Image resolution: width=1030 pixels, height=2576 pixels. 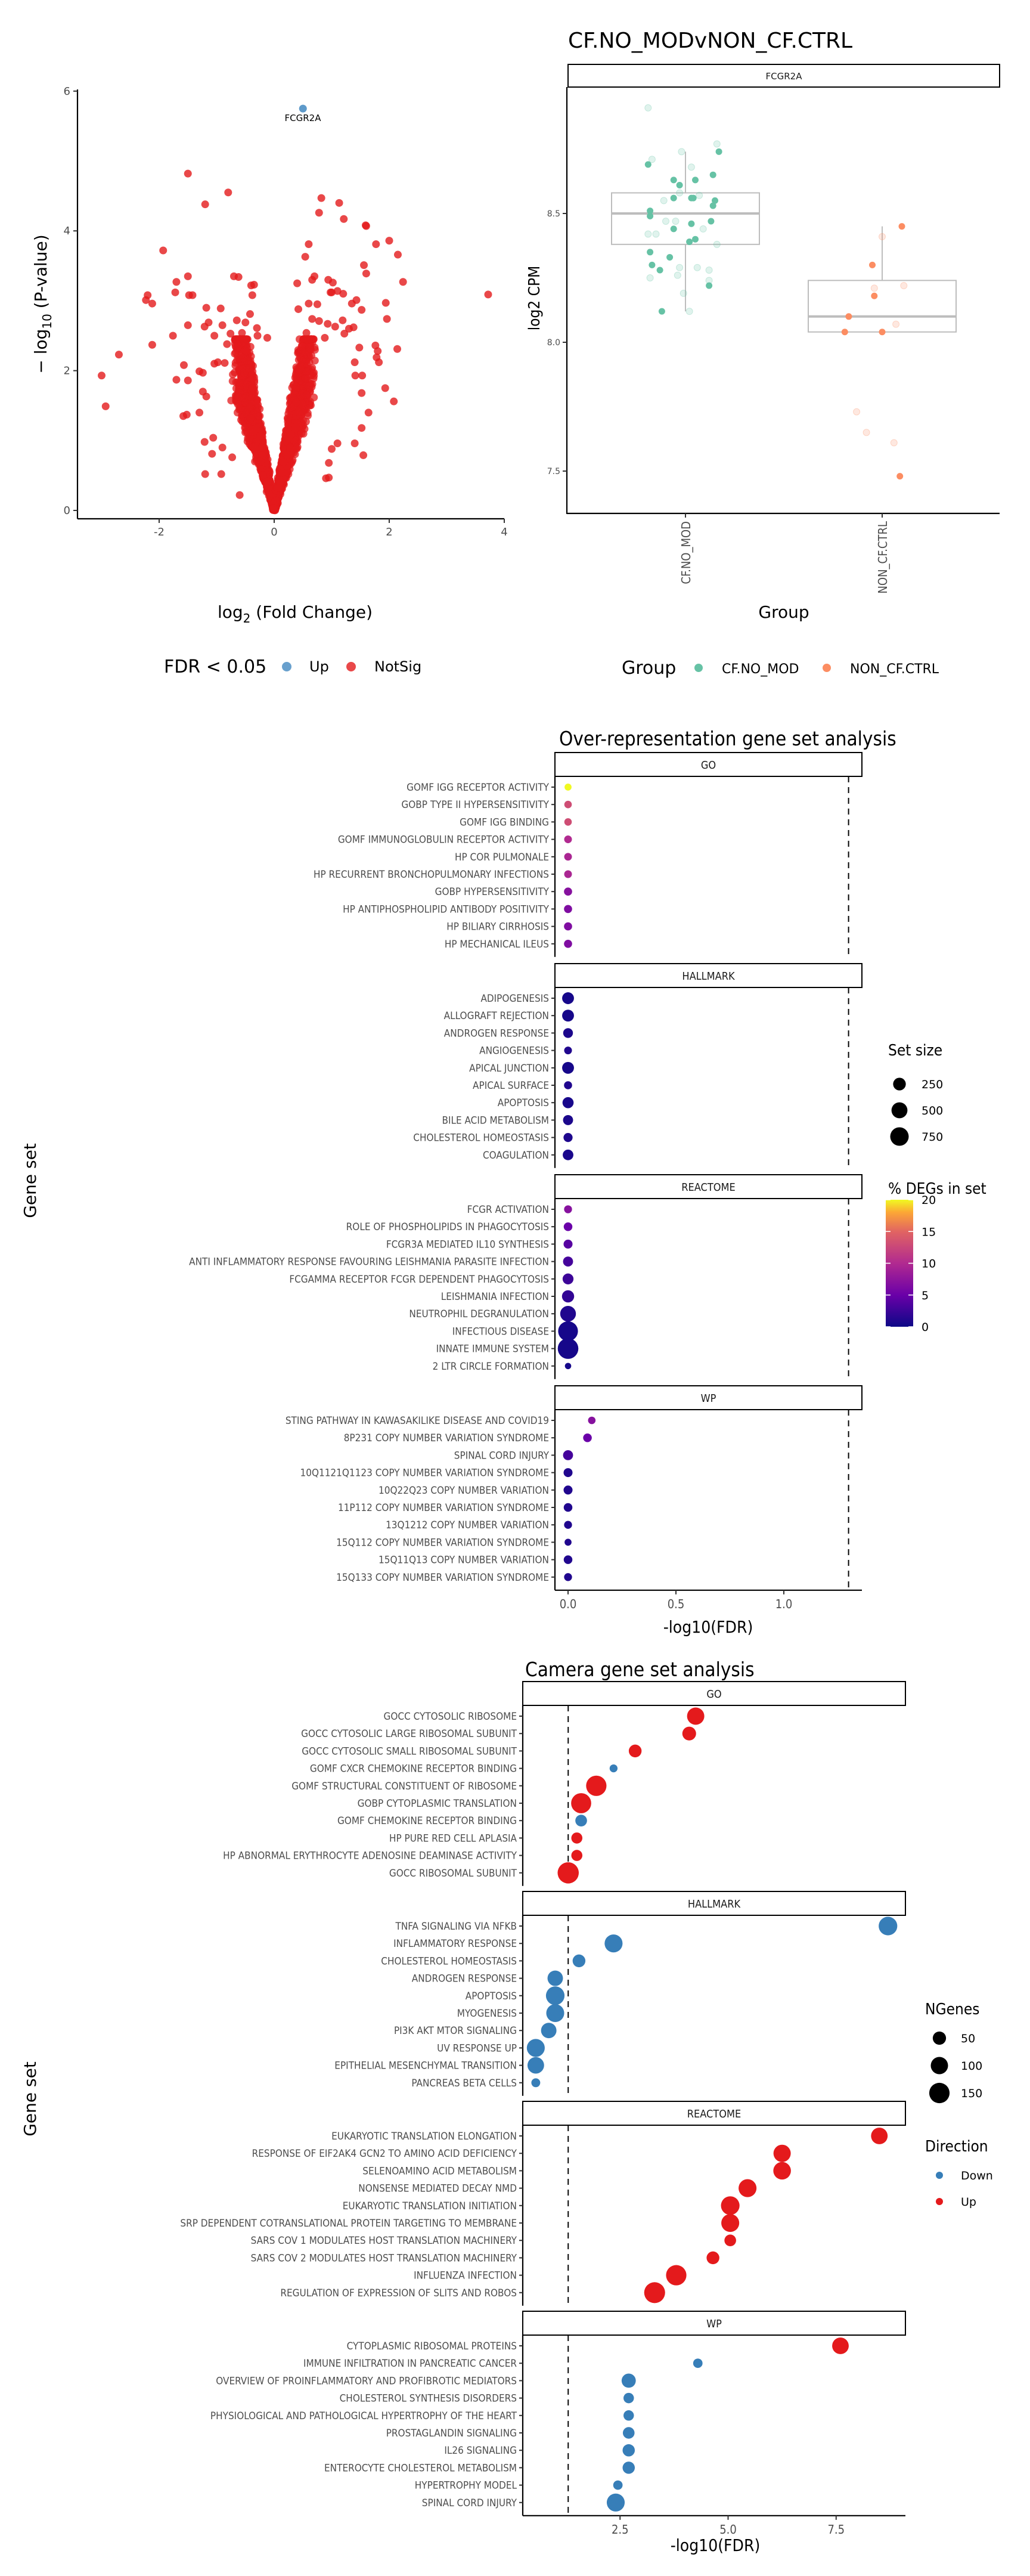 What do you see at coordinates (776, 292) in the screenshot?
I see `box-points` at bounding box center [776, 292].